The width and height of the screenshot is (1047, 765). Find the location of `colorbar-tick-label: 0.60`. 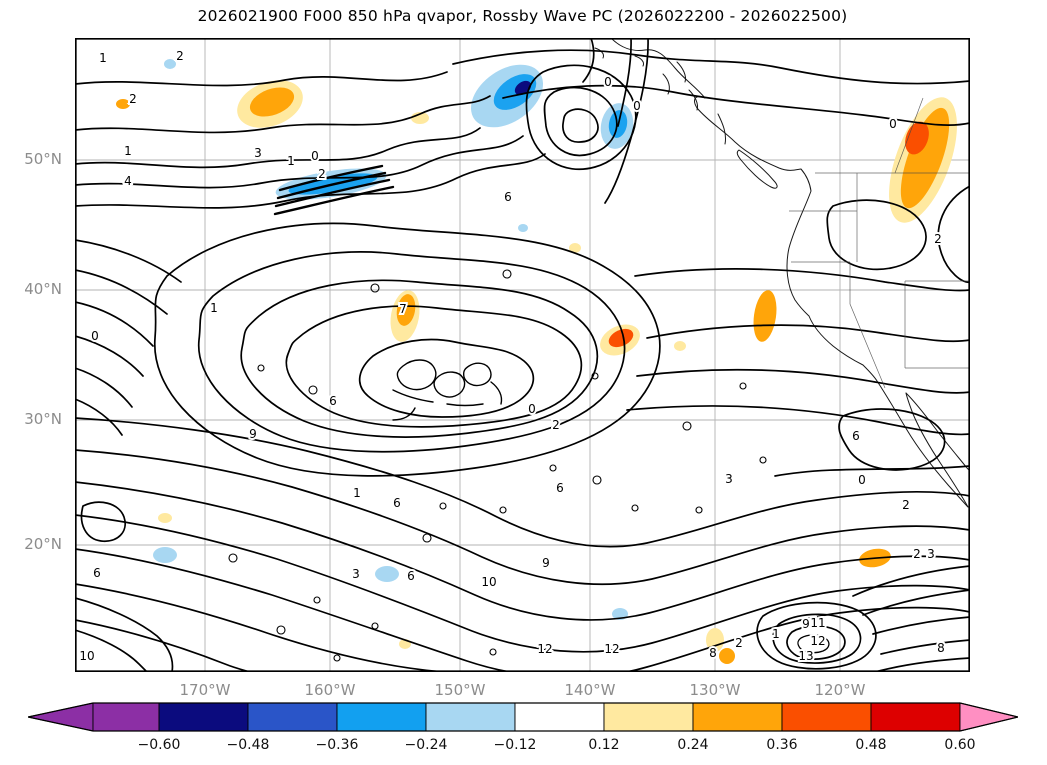

colorbar-tick-label: 0.60 is located at coordinates (960, 745).